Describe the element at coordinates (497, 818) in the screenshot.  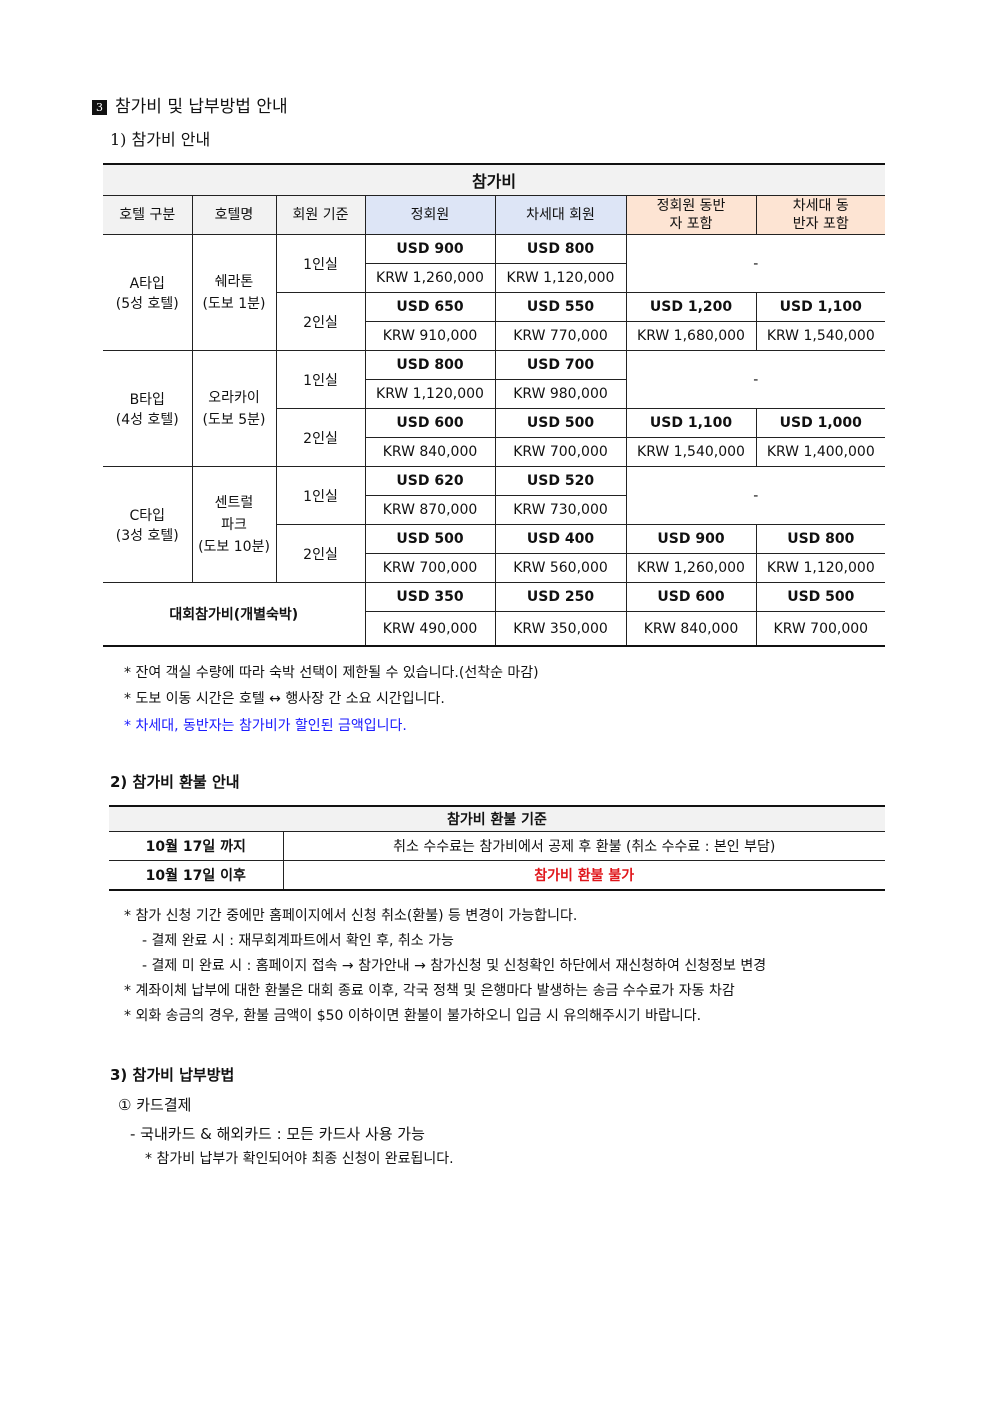
I see `refund-table-title: 참가비 환불 기준` at that location.